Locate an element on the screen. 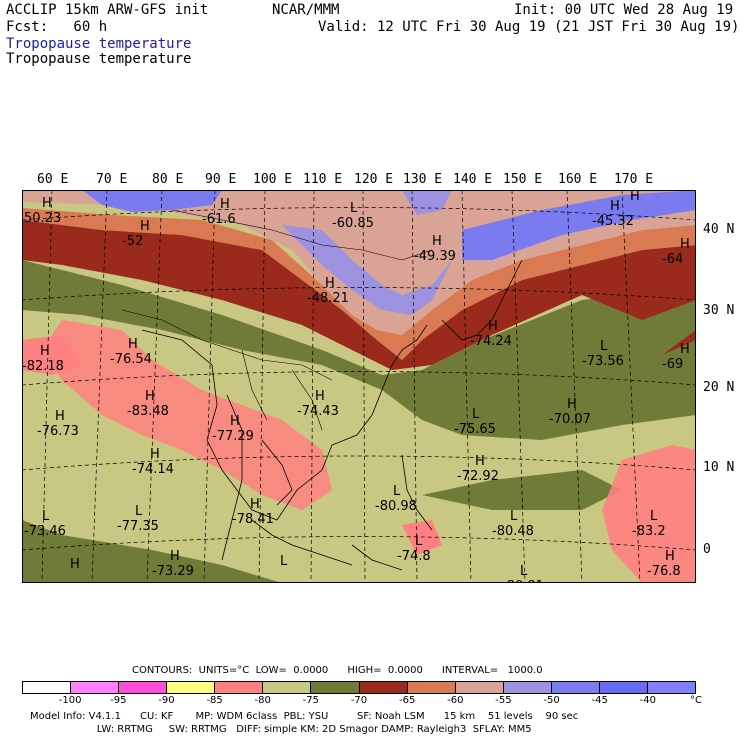 Image resolution: width=740 pixels, height=740 pixels. extremum-value: -73.56 is located at coordinates (603, 361).